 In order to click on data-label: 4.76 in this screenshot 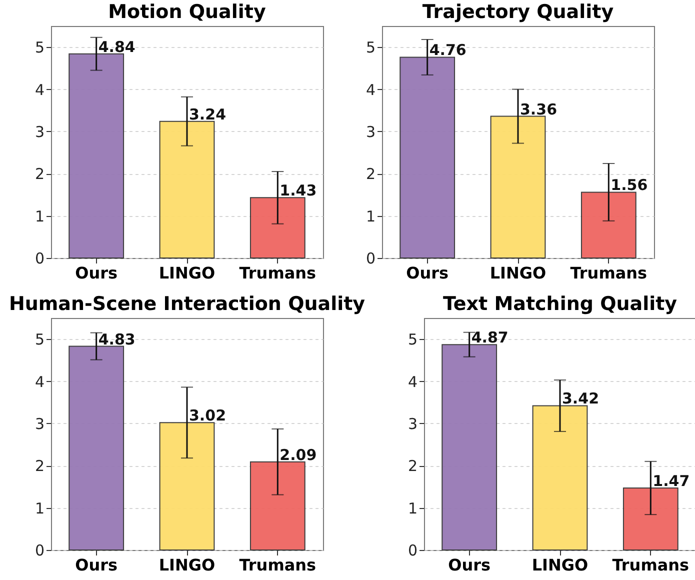, I will do `click(447, 50)`.